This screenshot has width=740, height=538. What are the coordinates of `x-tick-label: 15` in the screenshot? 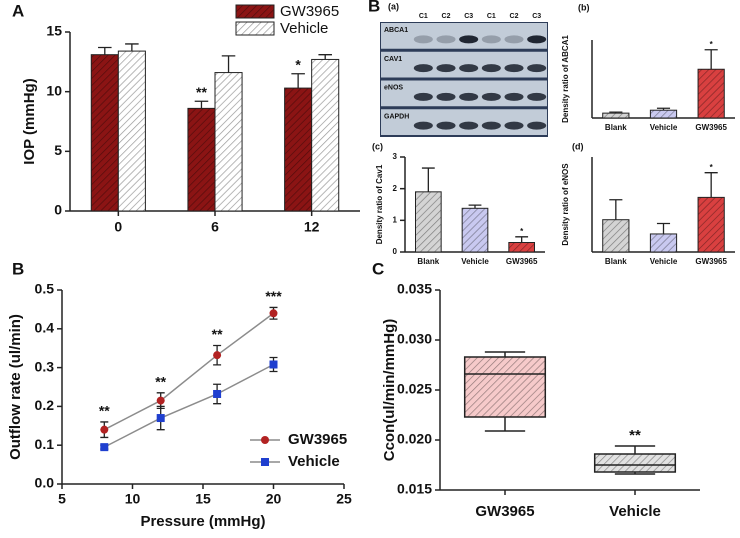 It's located at (203, 499).